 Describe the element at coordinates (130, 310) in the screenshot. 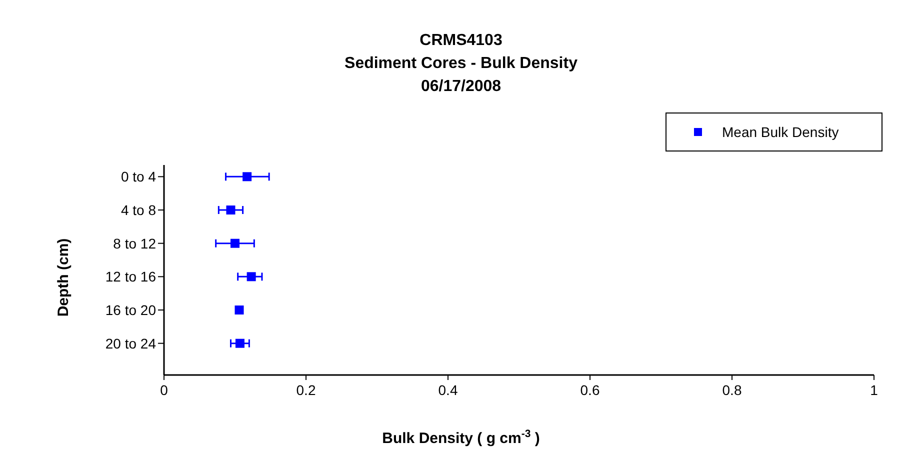

I see `y-tick-label: 16 to 20` at that location.